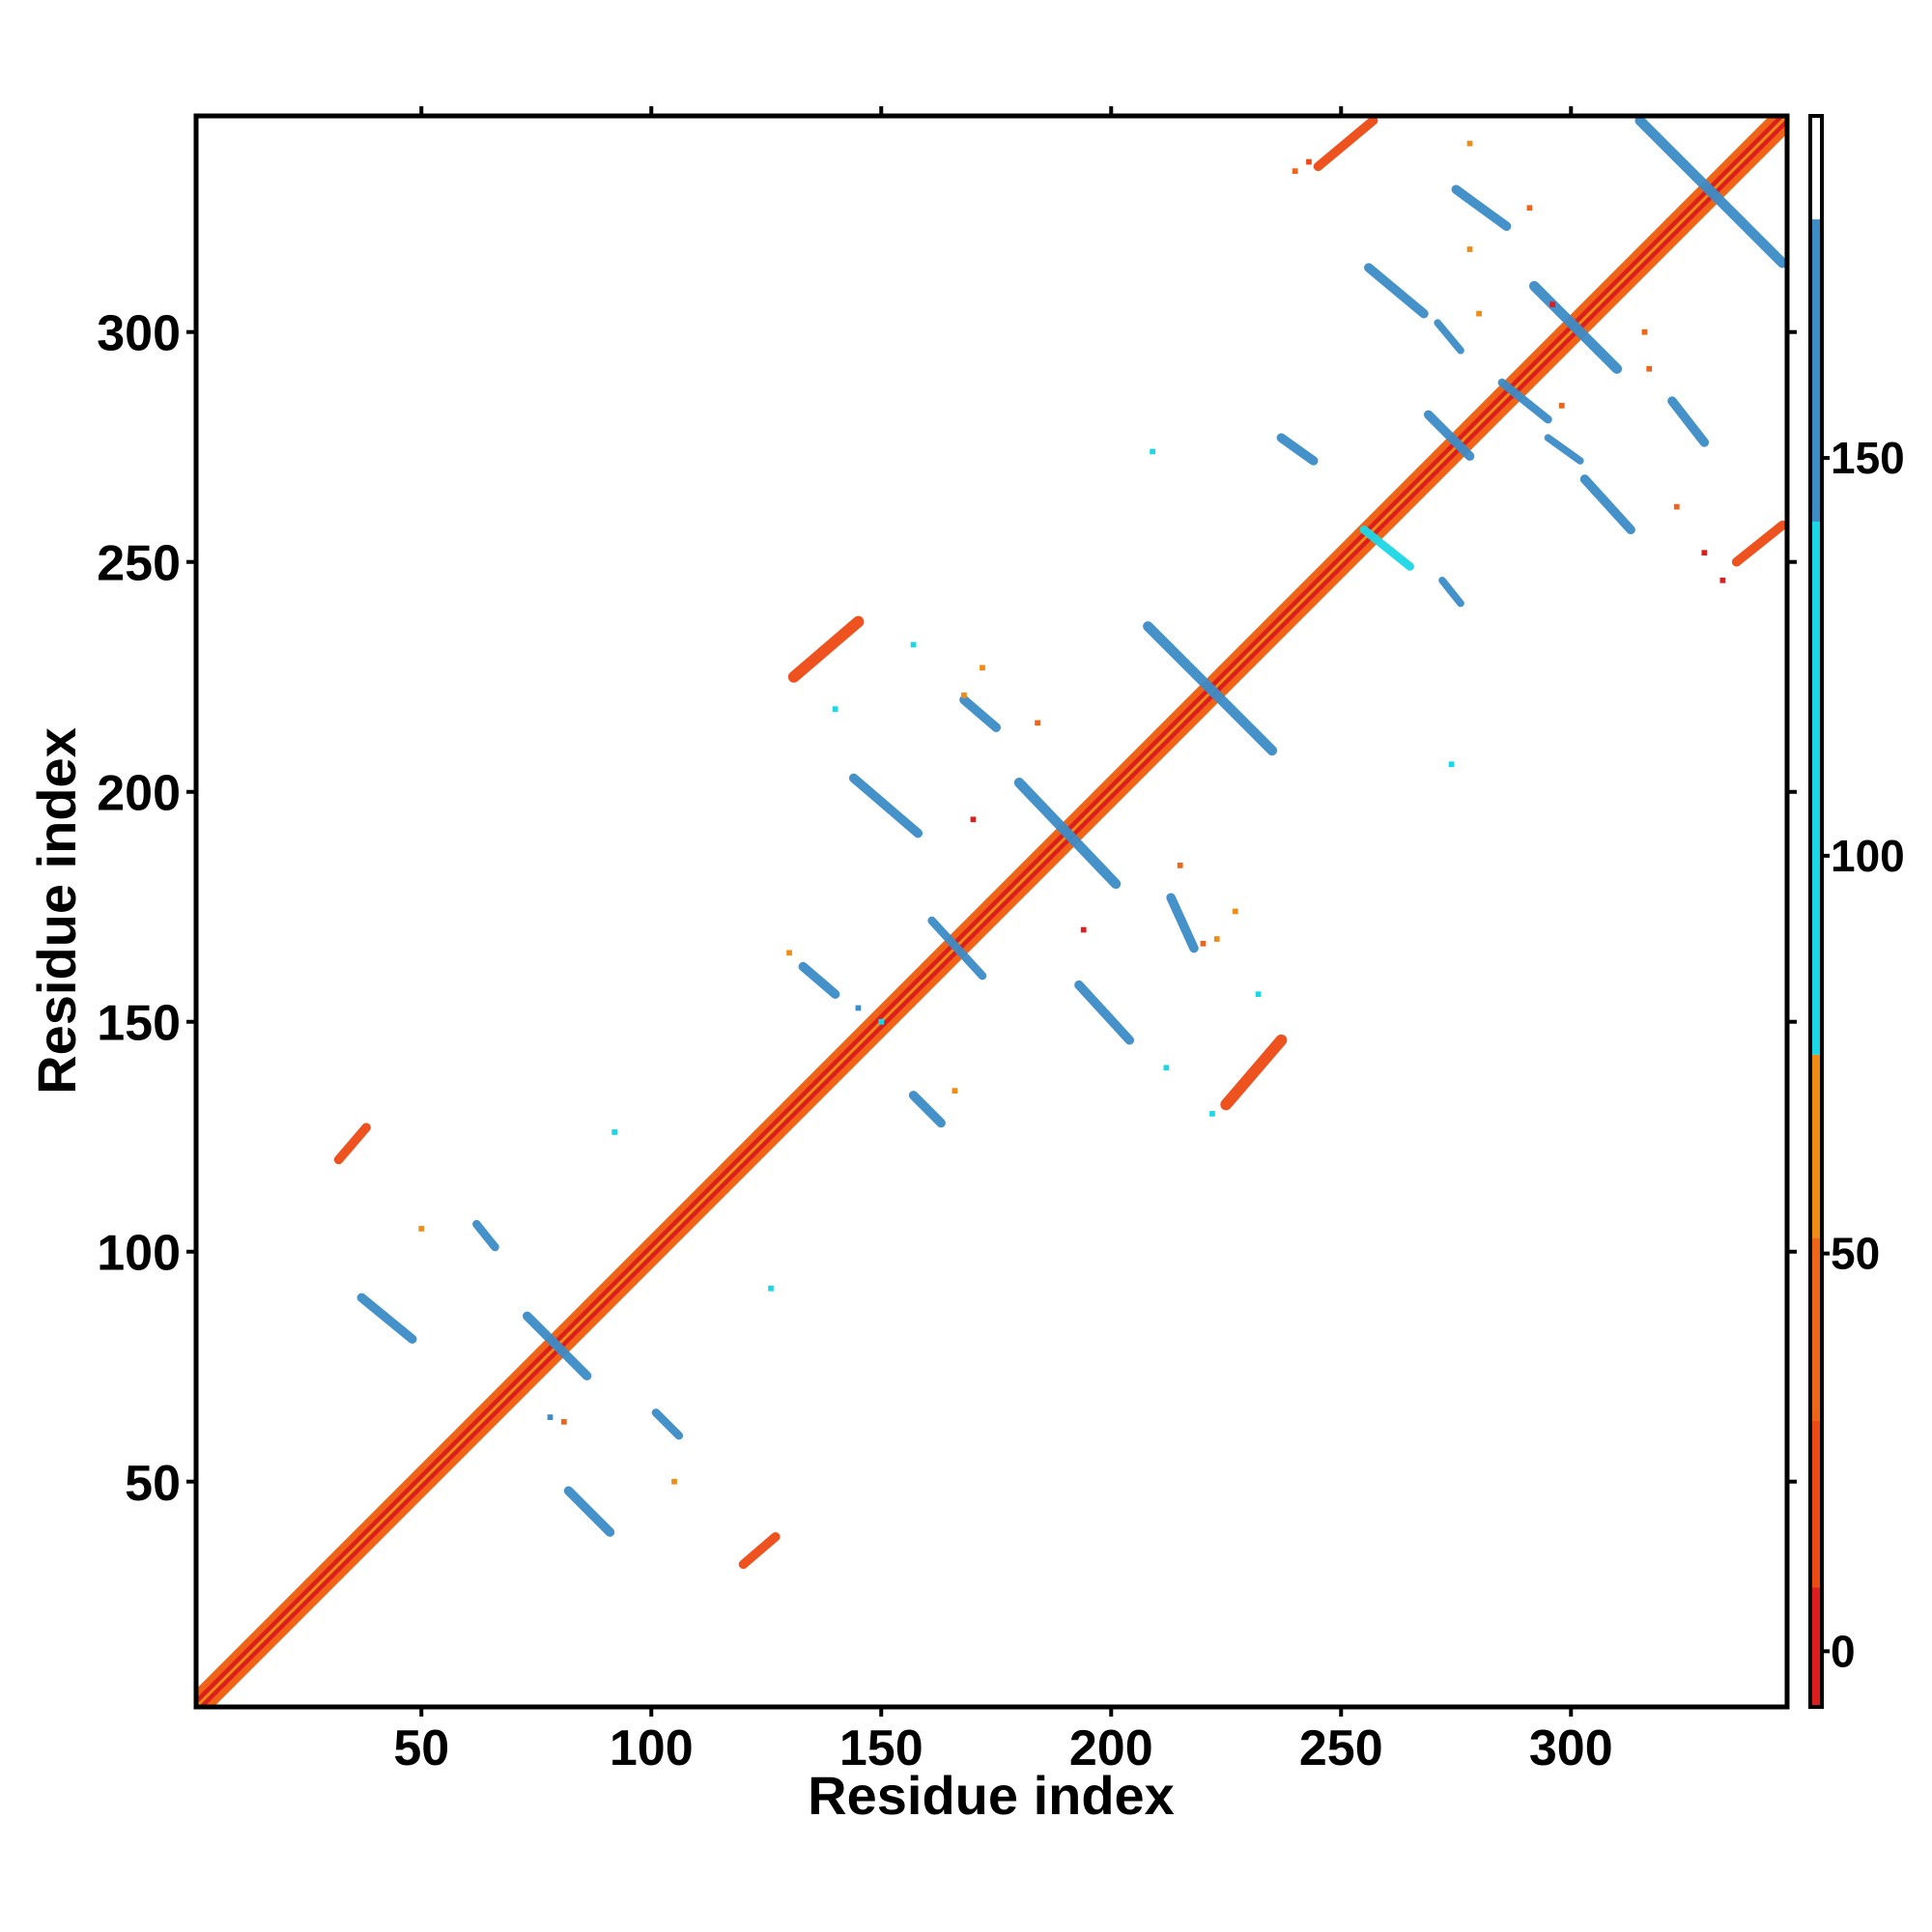 Image resolution: width=1932 pixels, height=1932 pixels. Describe the element at coordinates (1571, 1748) in the screenshot. I see `x-tick-label: 300` at that location.